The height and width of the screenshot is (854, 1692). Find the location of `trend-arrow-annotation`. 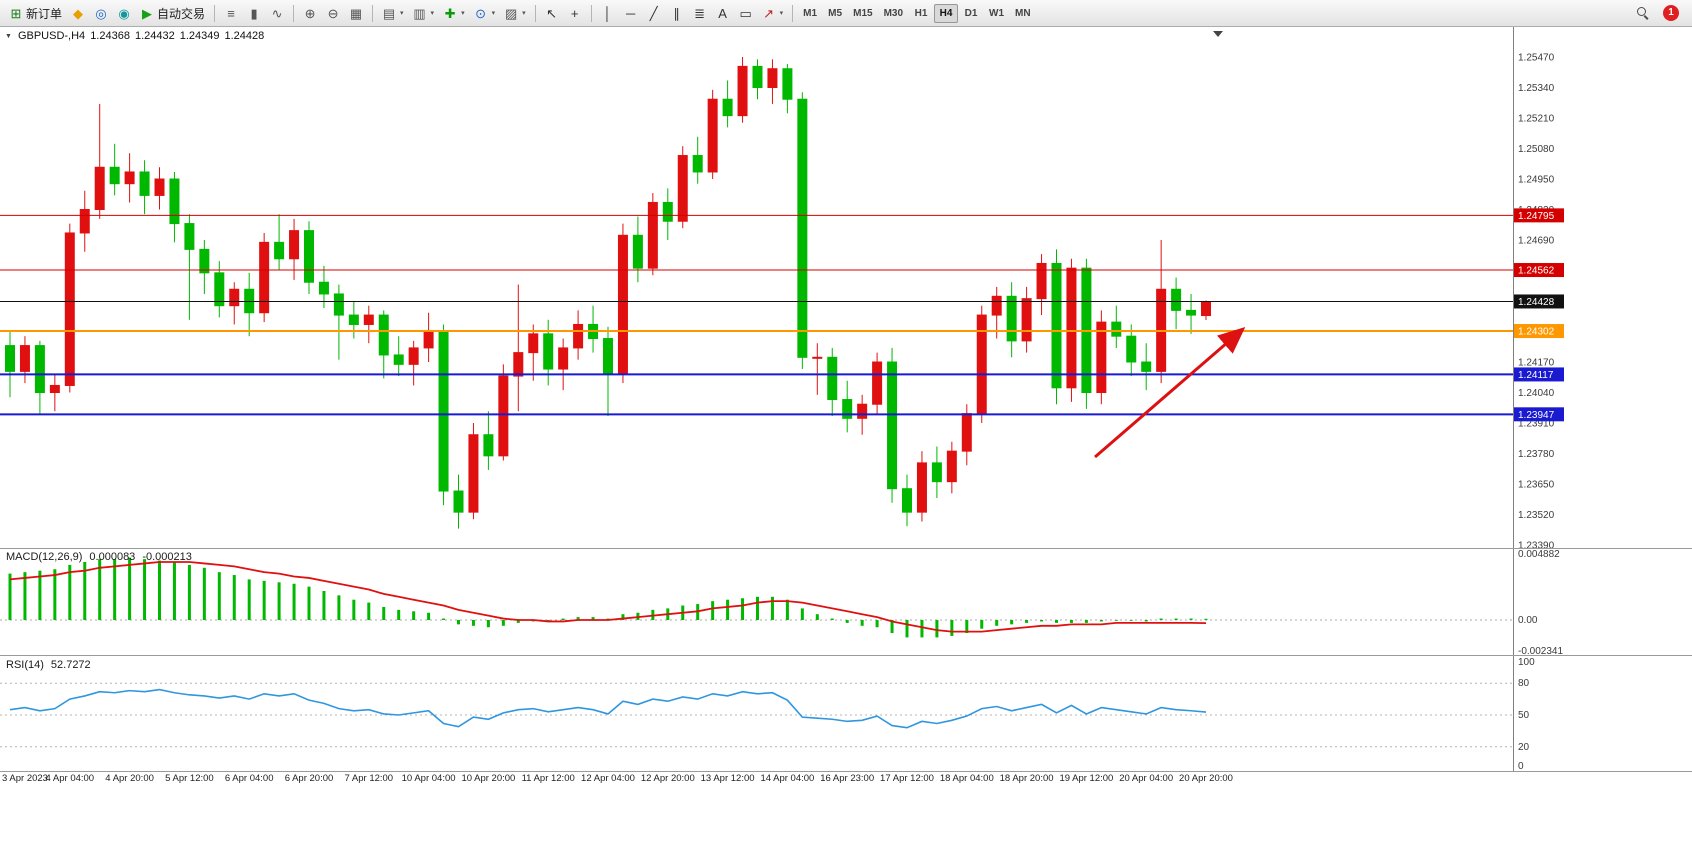

trend-arrow-annotation is located at coordinates (1170, 393).